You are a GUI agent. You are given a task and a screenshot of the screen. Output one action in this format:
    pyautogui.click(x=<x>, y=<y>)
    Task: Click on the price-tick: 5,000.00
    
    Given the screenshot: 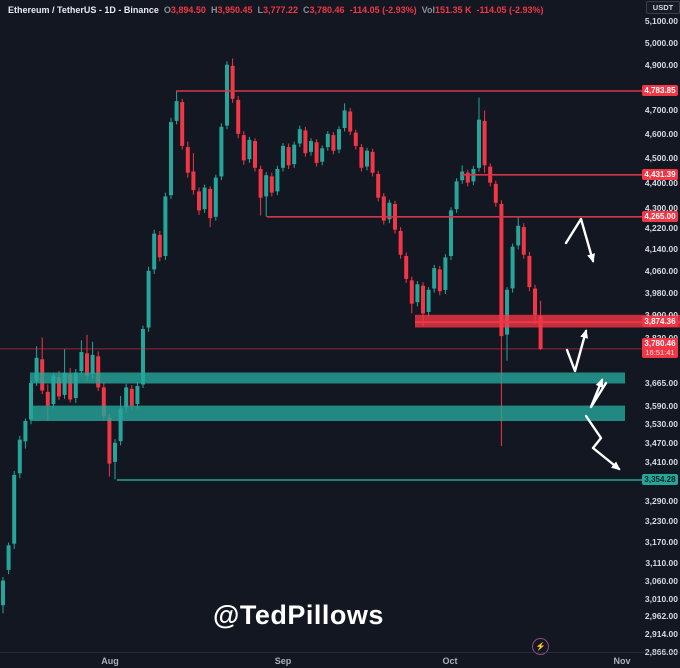 What is the action you would take?
    pyautogui.click(x=661, y=42)
    